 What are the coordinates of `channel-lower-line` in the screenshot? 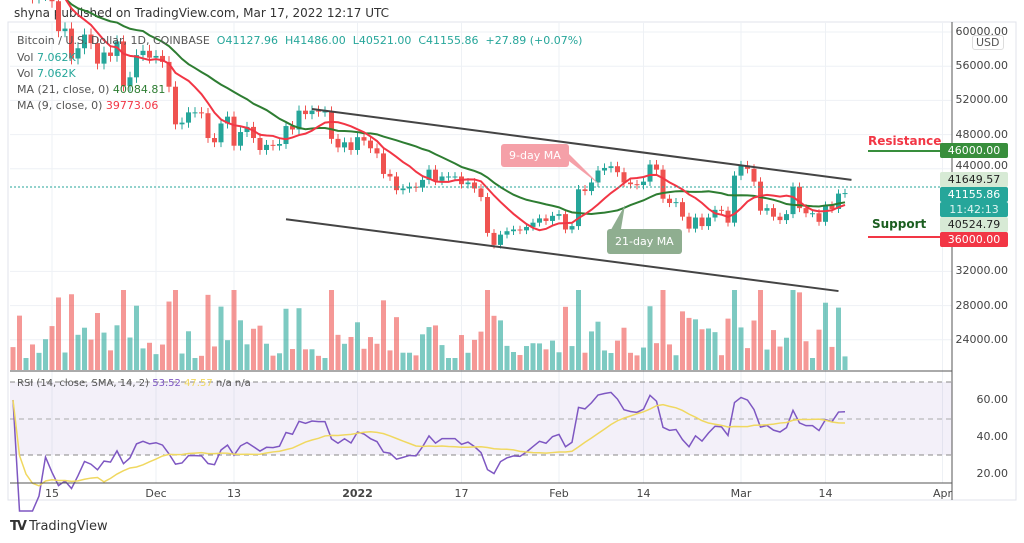 It's located at (562, 255).